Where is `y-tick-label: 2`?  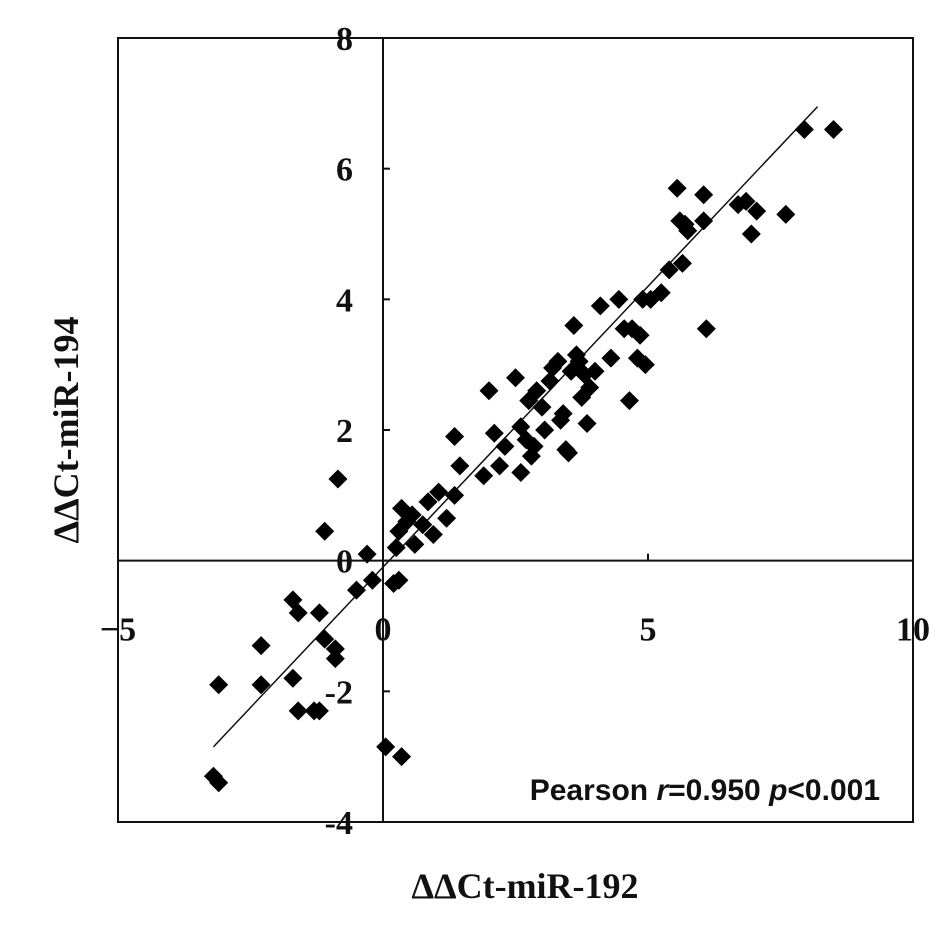
y-tick-label: 2 is located at coordinates (344, 431).